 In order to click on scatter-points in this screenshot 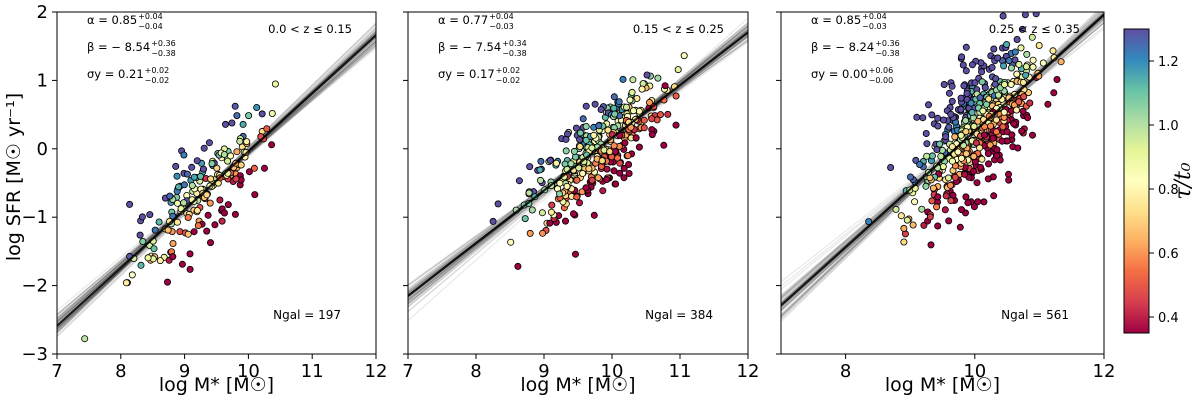, I will do `click(965, 130)`.